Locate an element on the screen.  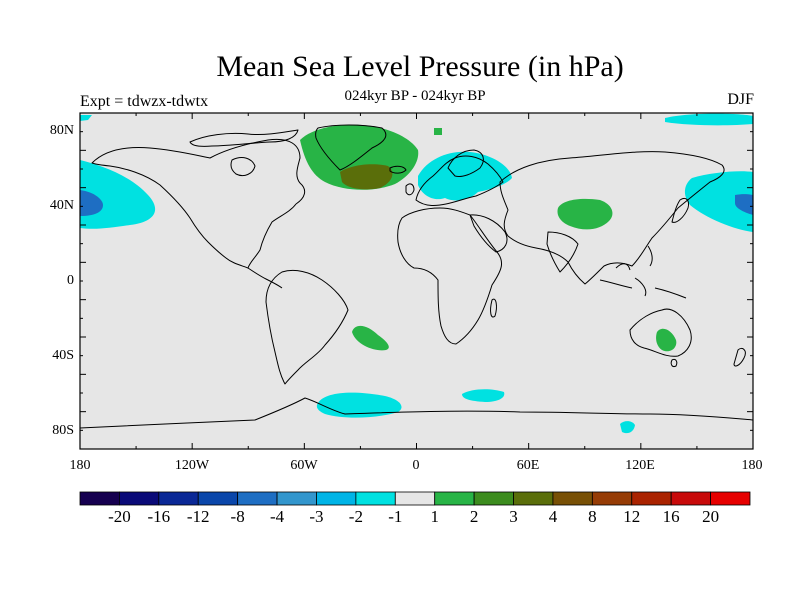
colorbar-label: -12 is located at coordinates (198, 516).